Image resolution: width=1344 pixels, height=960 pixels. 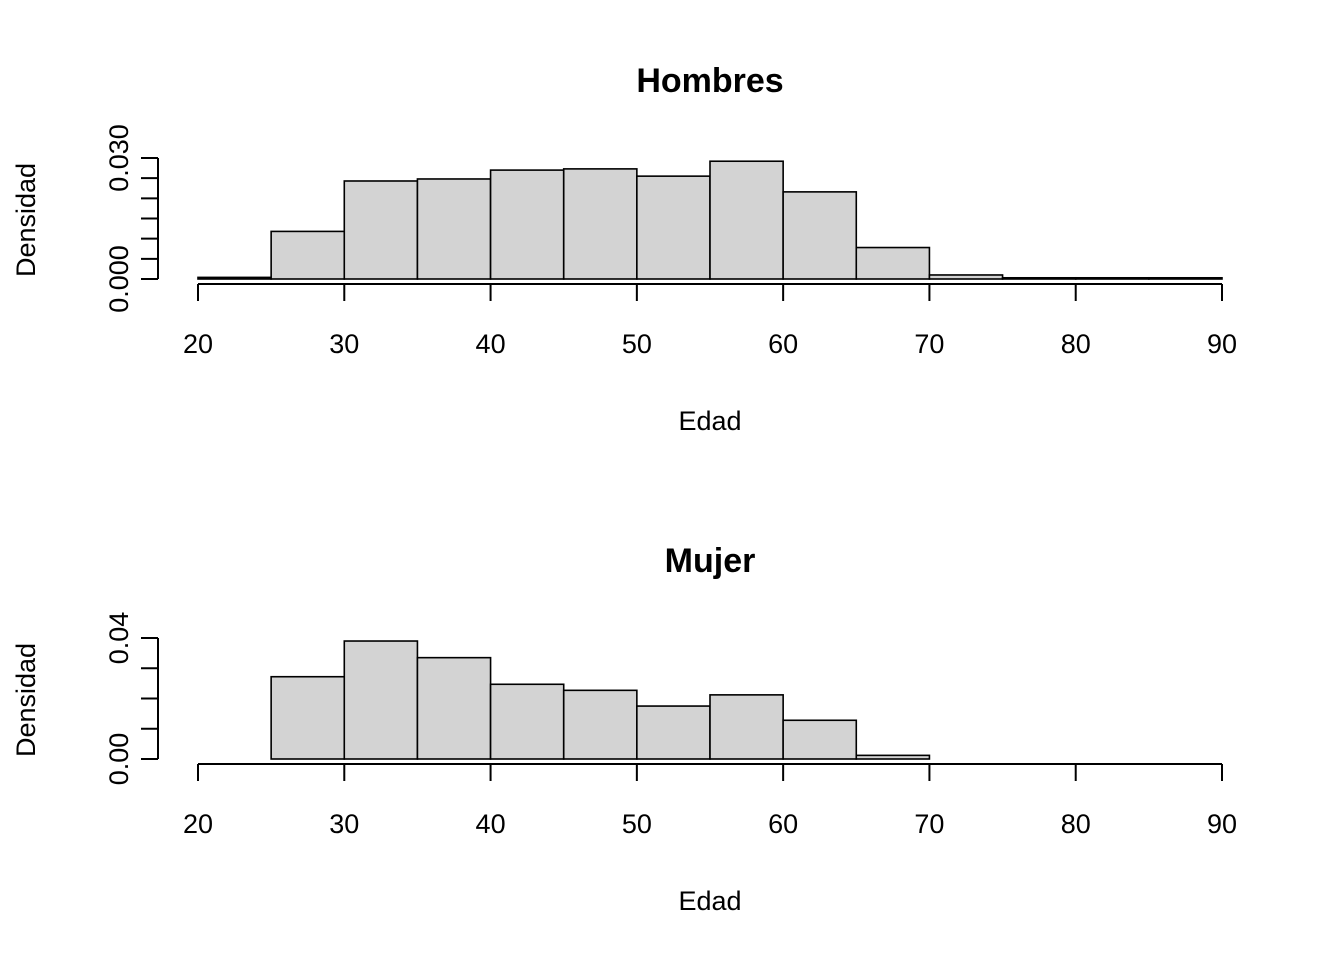 What do you see at coordinates (131, 699) in the screenshot?
I see `y-axis: 0.00 0.04` at bounding box center [131, 699].